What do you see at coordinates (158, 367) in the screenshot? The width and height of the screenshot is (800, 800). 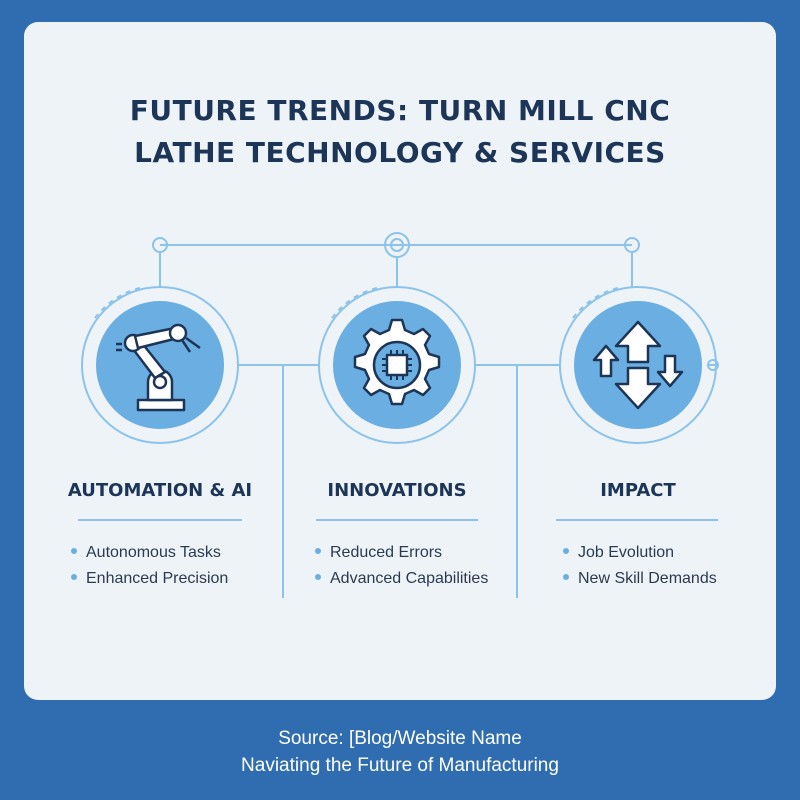 I see `robot-arm-icon` at bounding box center [158, 367].